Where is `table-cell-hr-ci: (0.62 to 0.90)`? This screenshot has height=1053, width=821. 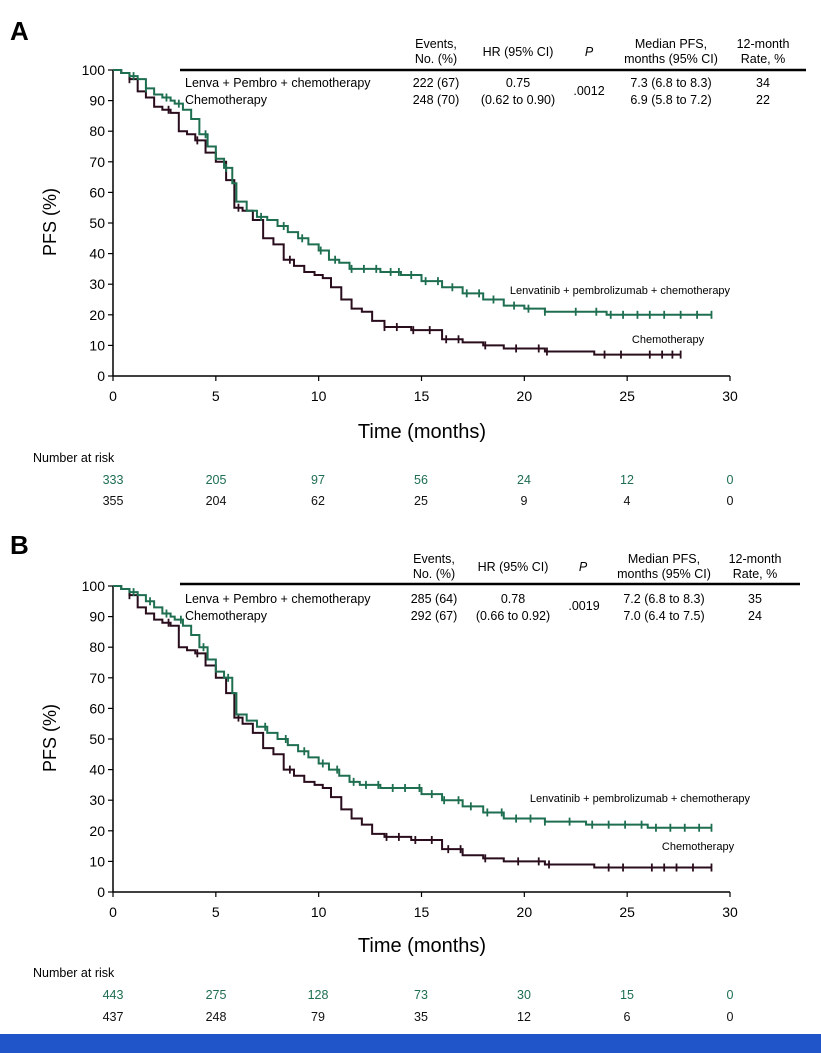 table-cell-hr-ci: (0.62 to 0.90) is located at coordinates (518, 100).